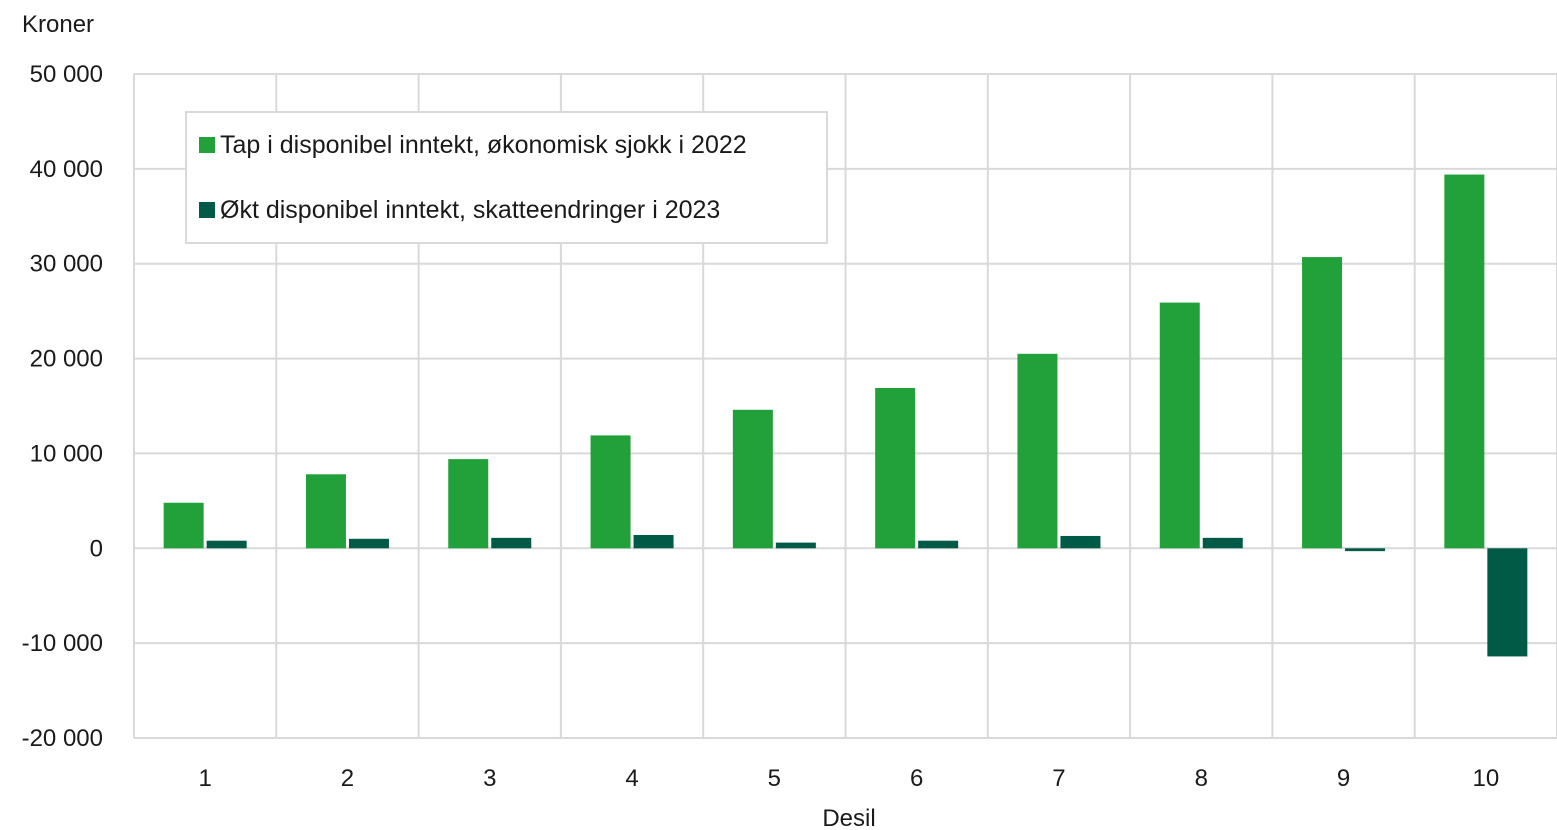 Image resolution: width=1557 pixels, height=830 pixels. What do you see at coordinates (62, 643) in the screenshot?
I see `y-tick-label: -10 000` at bounding box center [62, 643].